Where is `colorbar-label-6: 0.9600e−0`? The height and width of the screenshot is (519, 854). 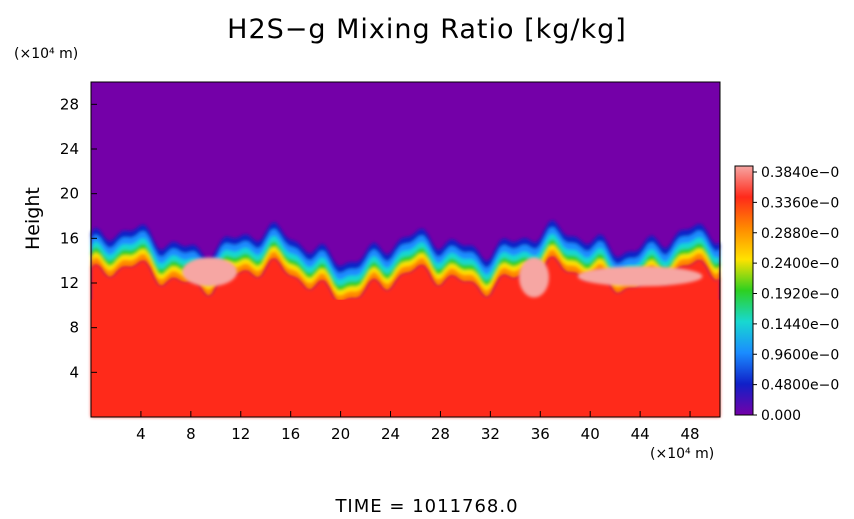 colorbar-label-6: 0.9600e−0 is located at coordinates (800, 355).